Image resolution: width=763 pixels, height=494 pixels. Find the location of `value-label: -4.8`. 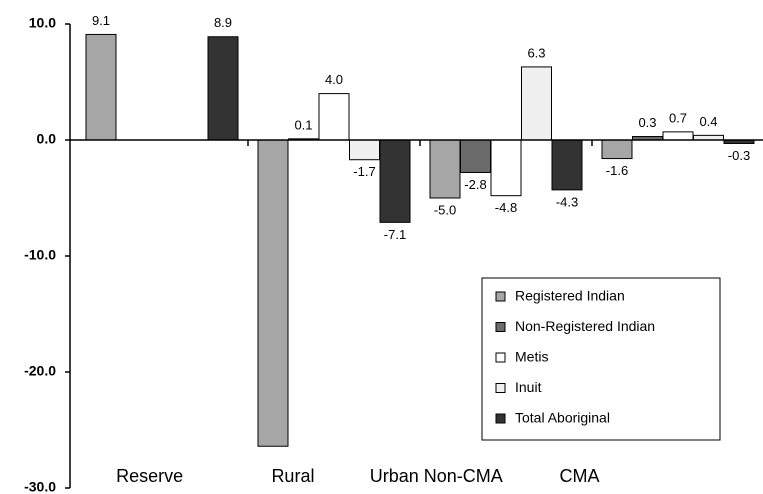

value-label: -4.8 is located at coordinates (506, 207).